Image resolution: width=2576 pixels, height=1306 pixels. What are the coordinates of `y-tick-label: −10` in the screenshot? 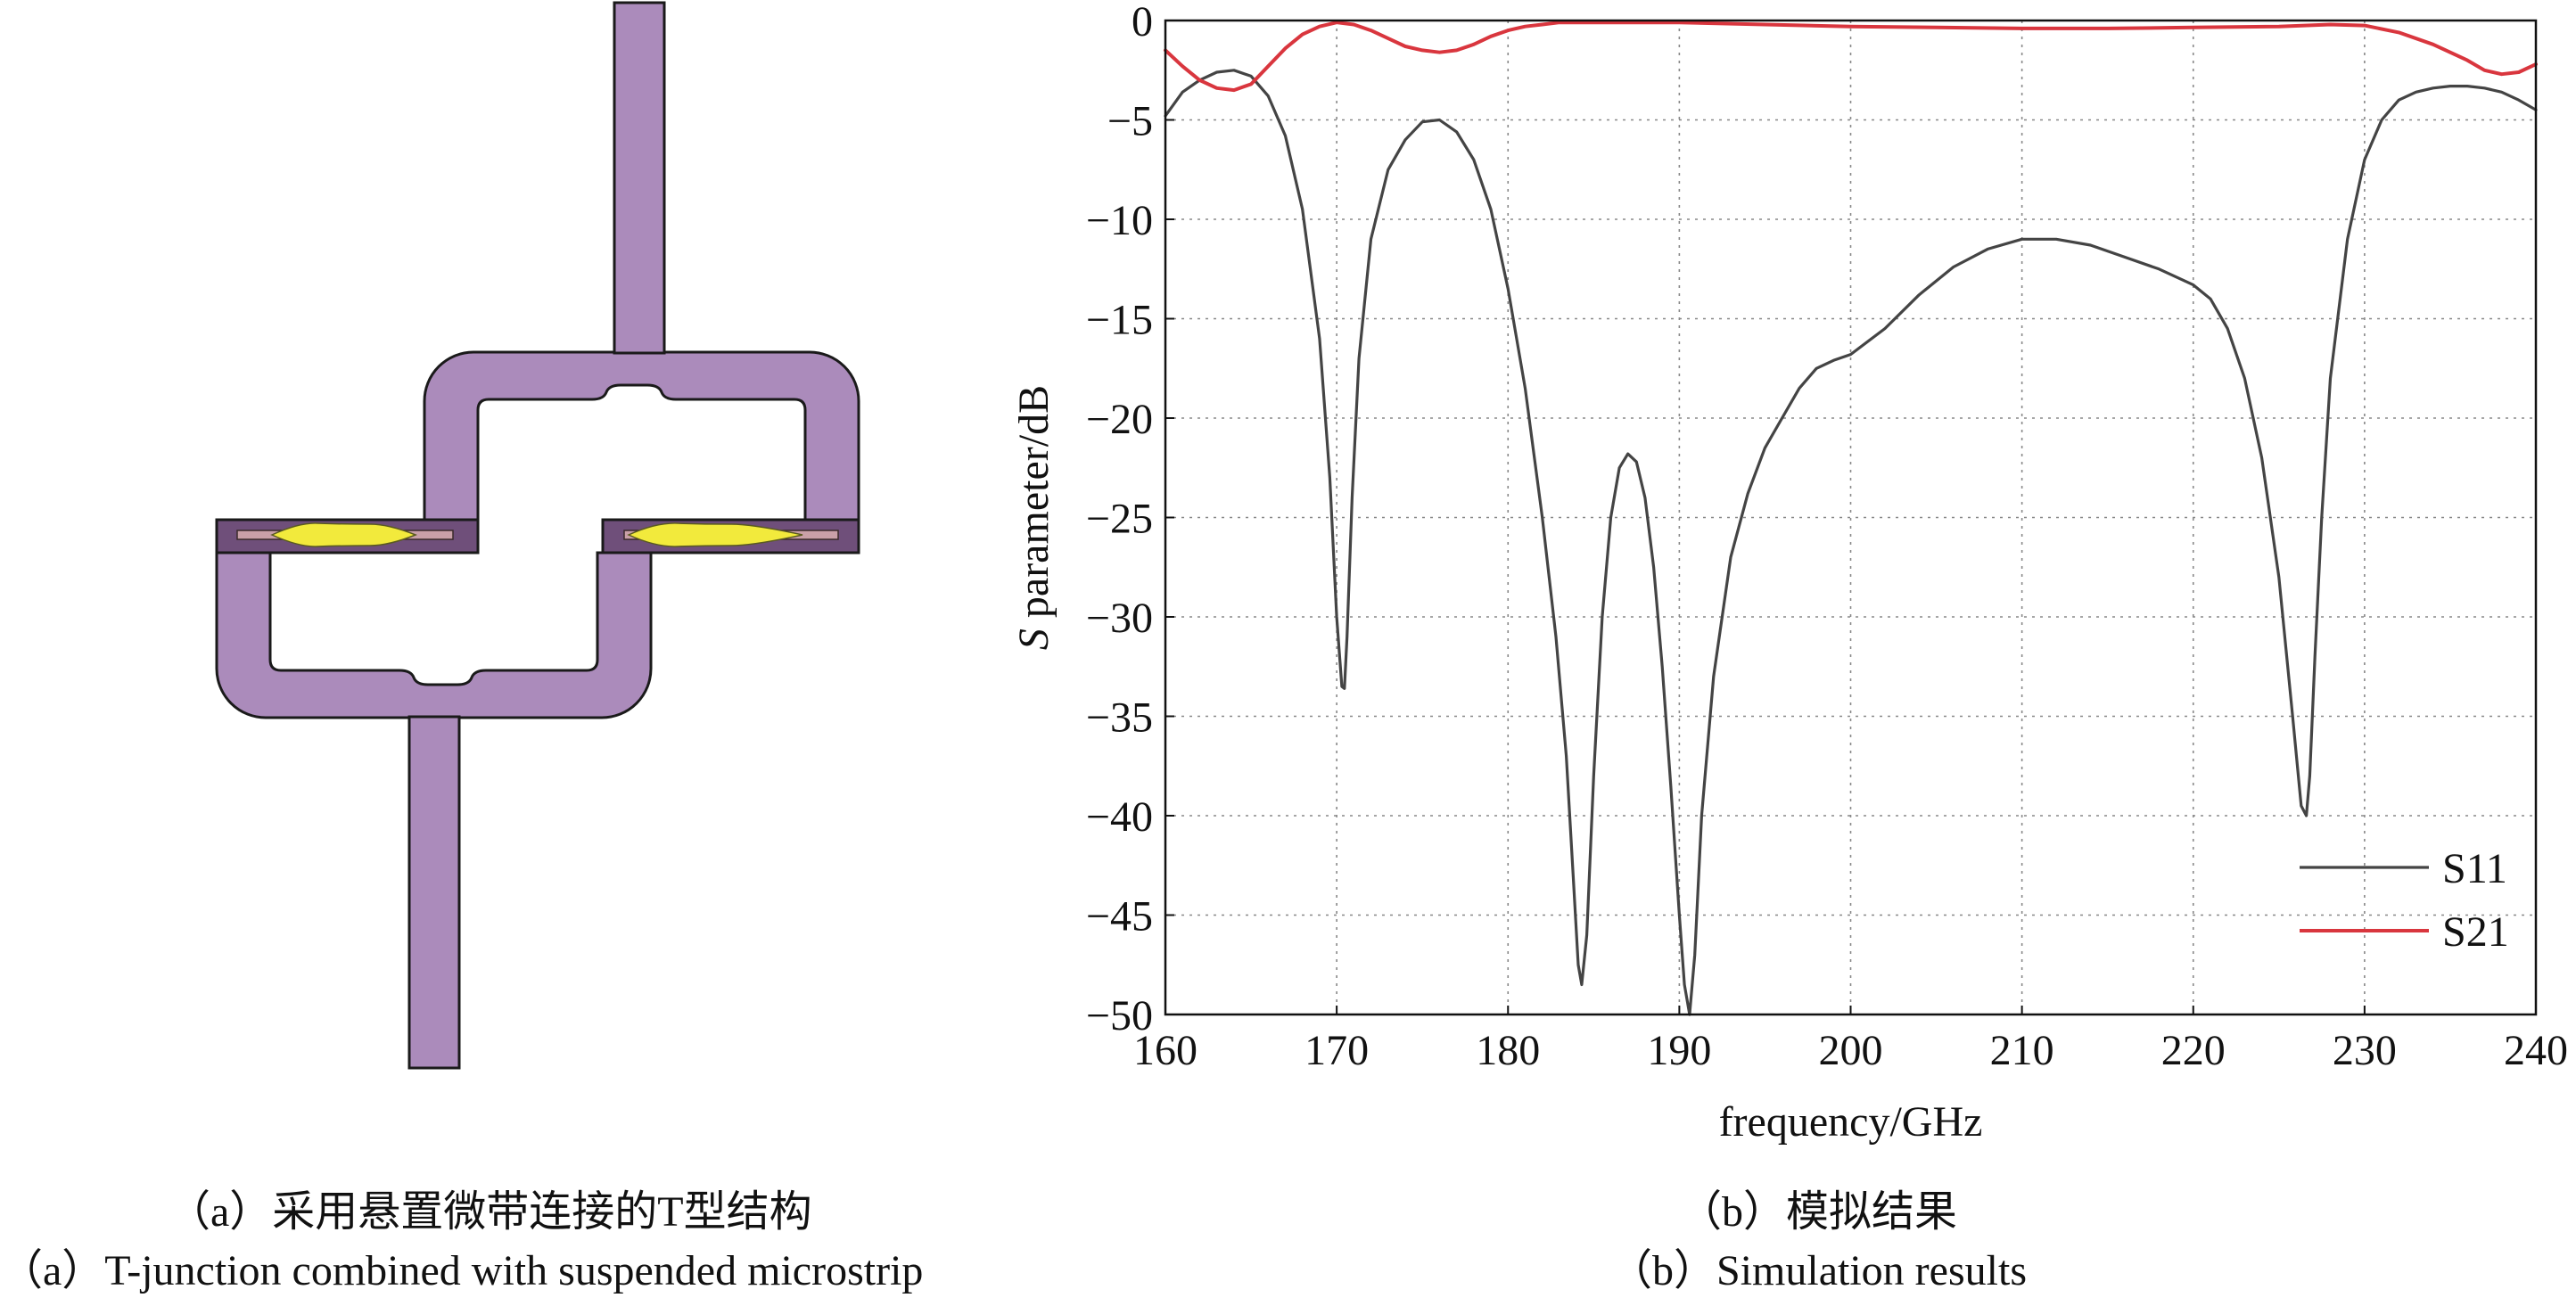 It's located at (1119, 220).